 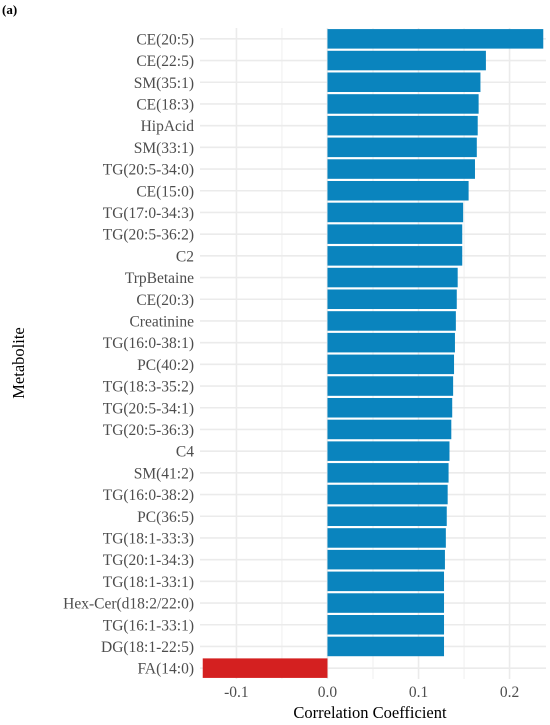 What do you see at coordinates (165, 365) in the screenshot?
I see `y-tick-label: PC(40:2)` at bounding box center [165, 365].